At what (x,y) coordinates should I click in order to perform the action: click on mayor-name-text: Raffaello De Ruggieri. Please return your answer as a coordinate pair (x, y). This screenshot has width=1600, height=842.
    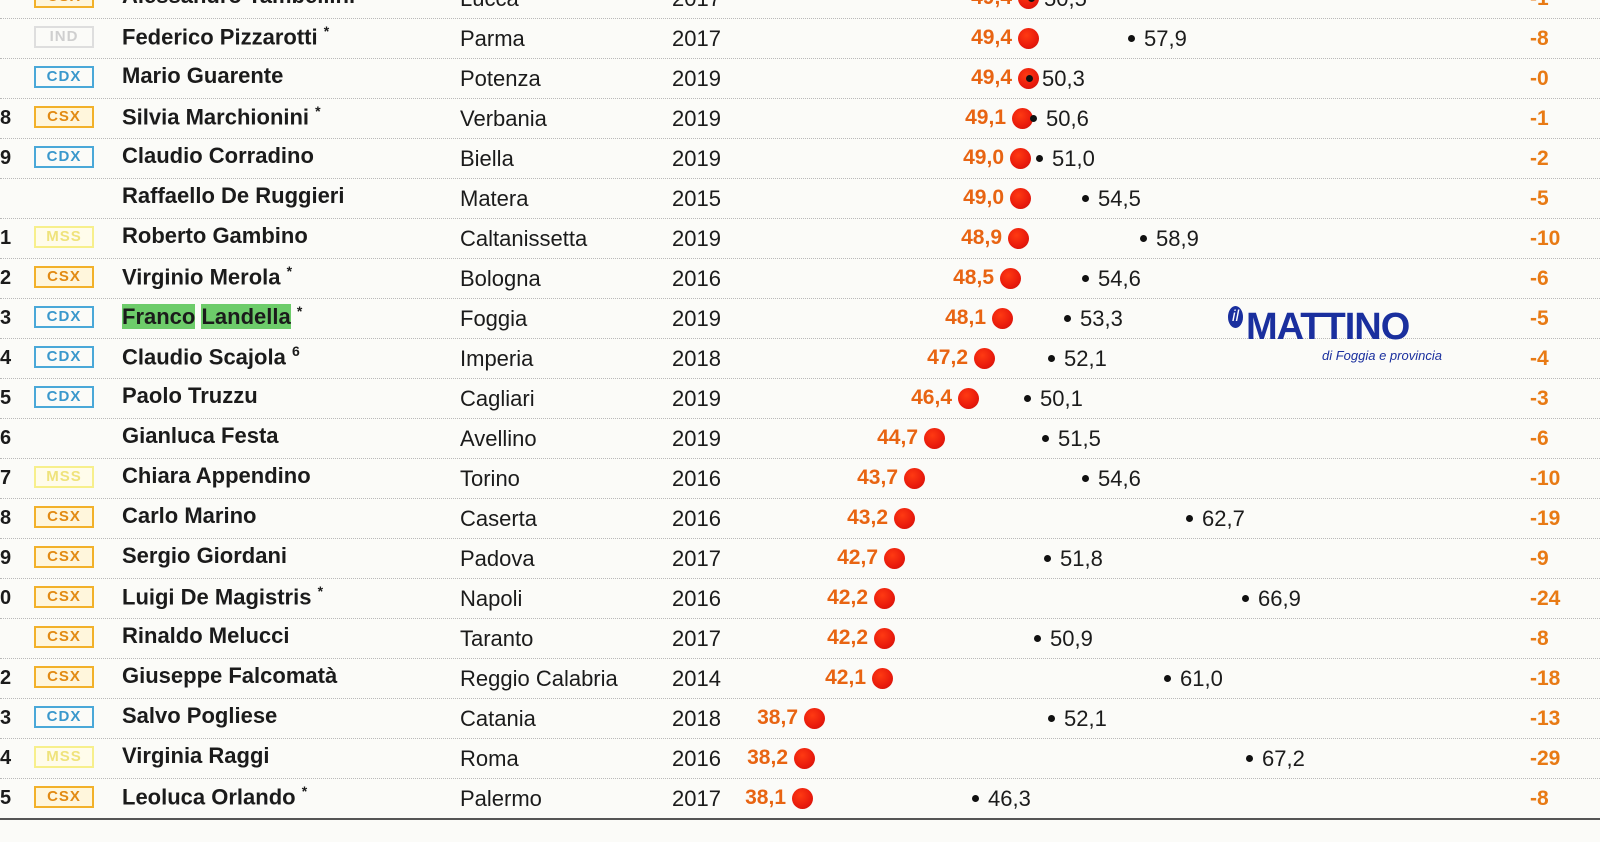
    Looking at the image, I should click on (233, 195).